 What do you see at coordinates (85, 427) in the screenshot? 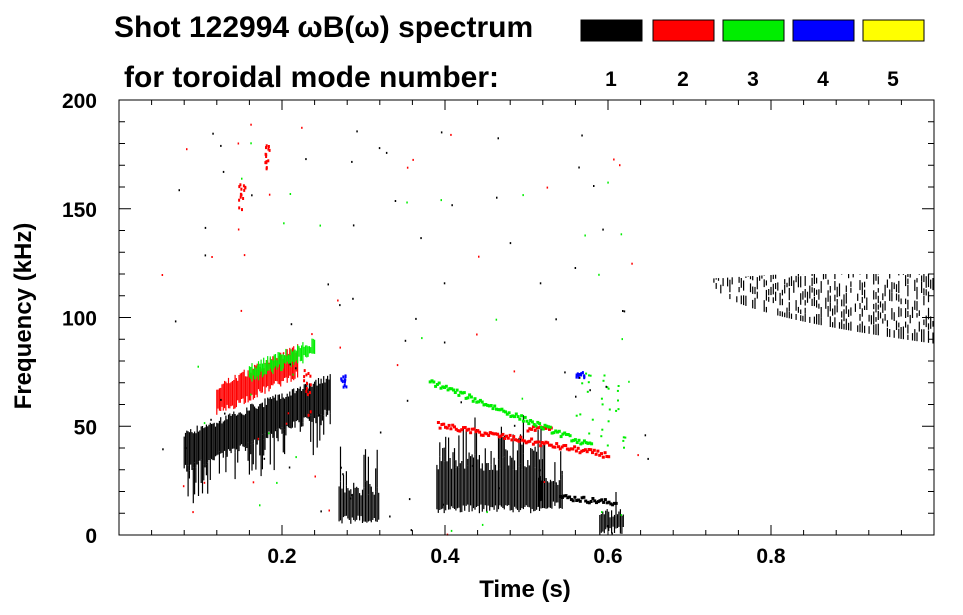
I see `y-tick-label: 50` at bounding box center [85, 427].